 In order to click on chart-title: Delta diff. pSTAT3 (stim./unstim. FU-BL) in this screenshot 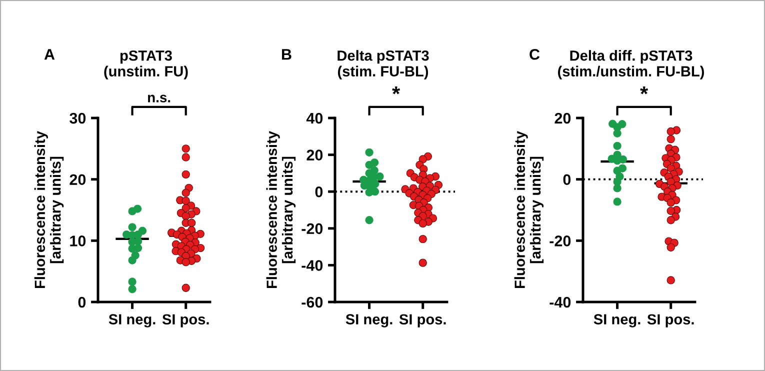, I will do `click(631, 65)`.